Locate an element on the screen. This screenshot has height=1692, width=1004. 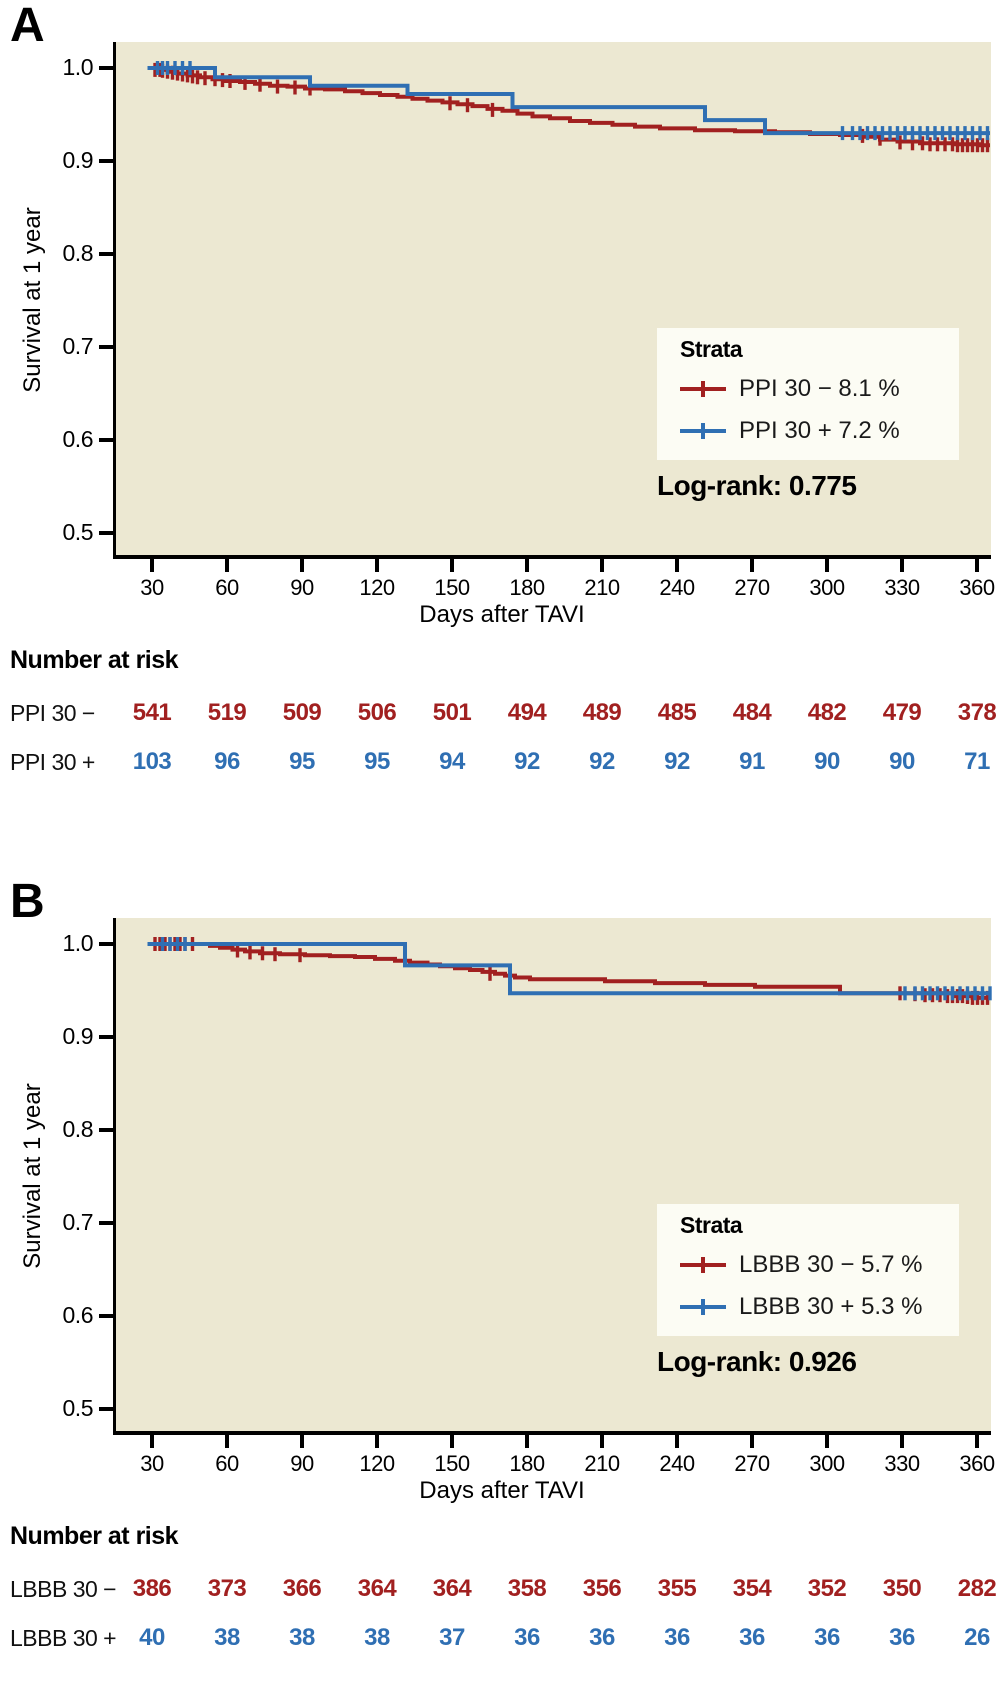
risk-count: 519 is located at coordinates (227, 712).